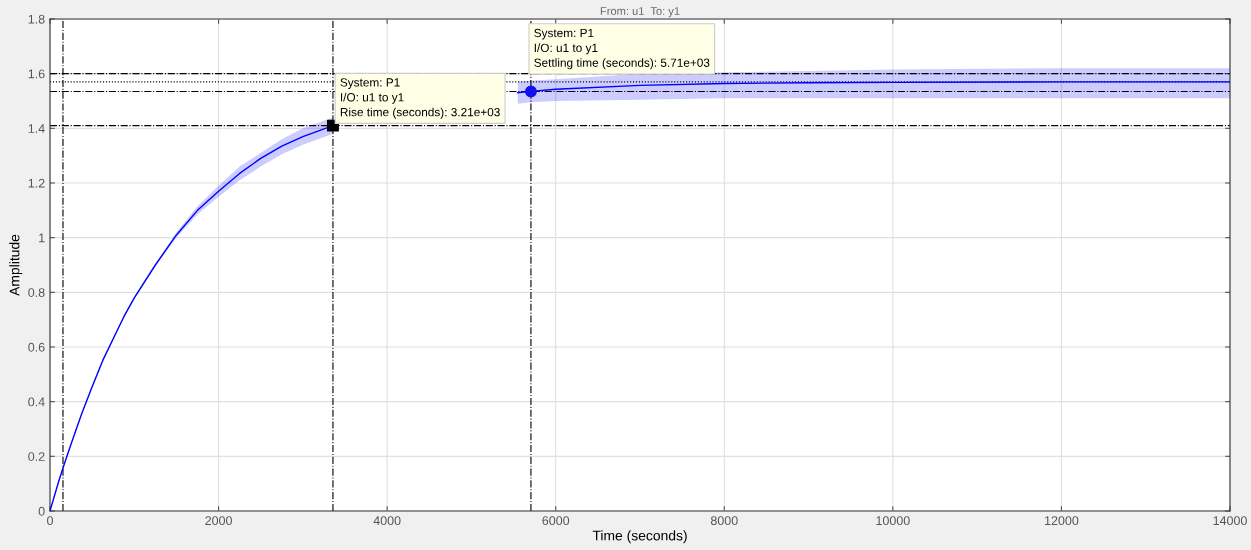 This screenshot has width=1251, height=550. What do you see at coordinates (36, 347) in the screenshot?
I see `y-tick-label: 0.6` at bounding box center [36, 347].